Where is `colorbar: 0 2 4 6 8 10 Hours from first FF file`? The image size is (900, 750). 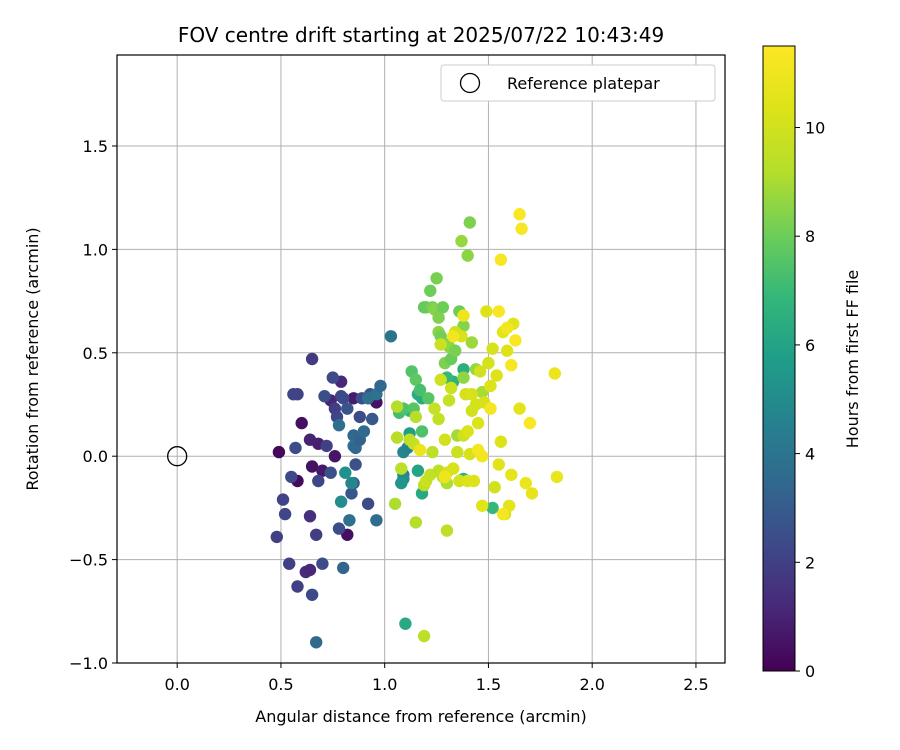
colorbar: 0 2 4 6 8 10 Hours from first FF file is located at coordinates (812, 363).